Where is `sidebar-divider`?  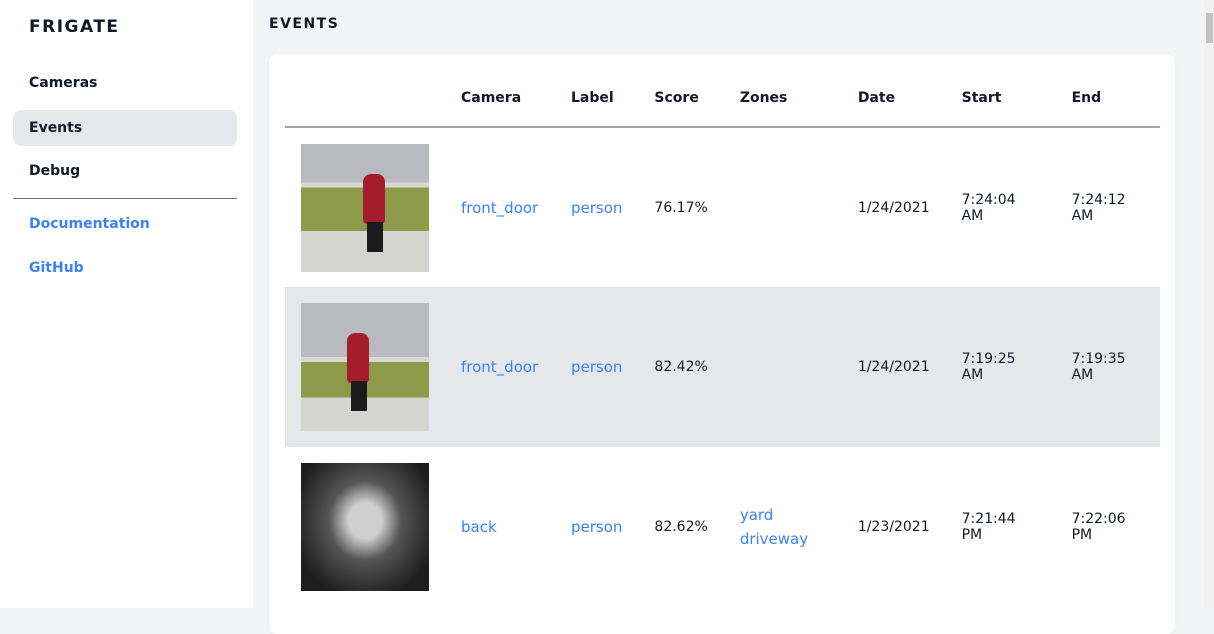
sidebar-divider is located at coordinates (125, 198).